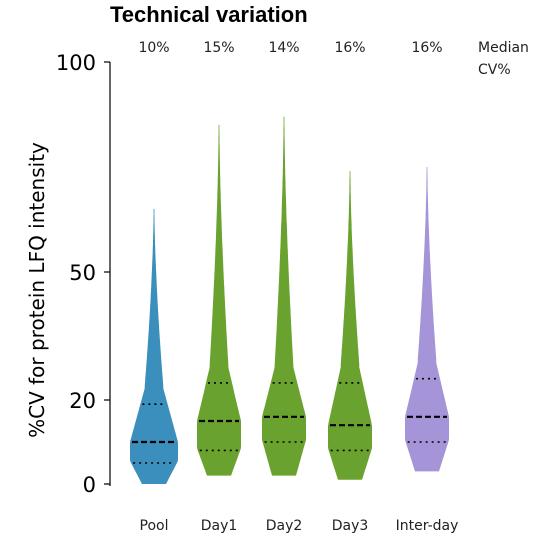  Describe the element at coordinates (209, 14) in the screenshot. I see `chart-title: Technical variation` at that location.